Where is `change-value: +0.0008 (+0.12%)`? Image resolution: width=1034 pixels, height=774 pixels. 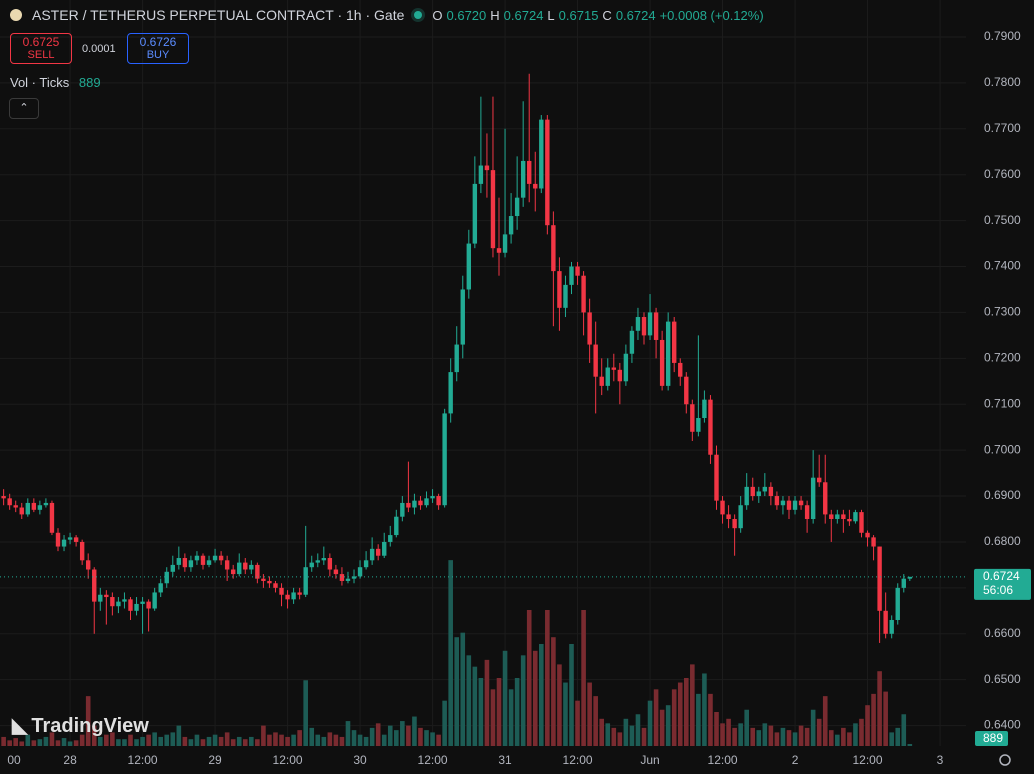
change-value: +0.0008 (+0.12%) is located at coordinates (711, 15).